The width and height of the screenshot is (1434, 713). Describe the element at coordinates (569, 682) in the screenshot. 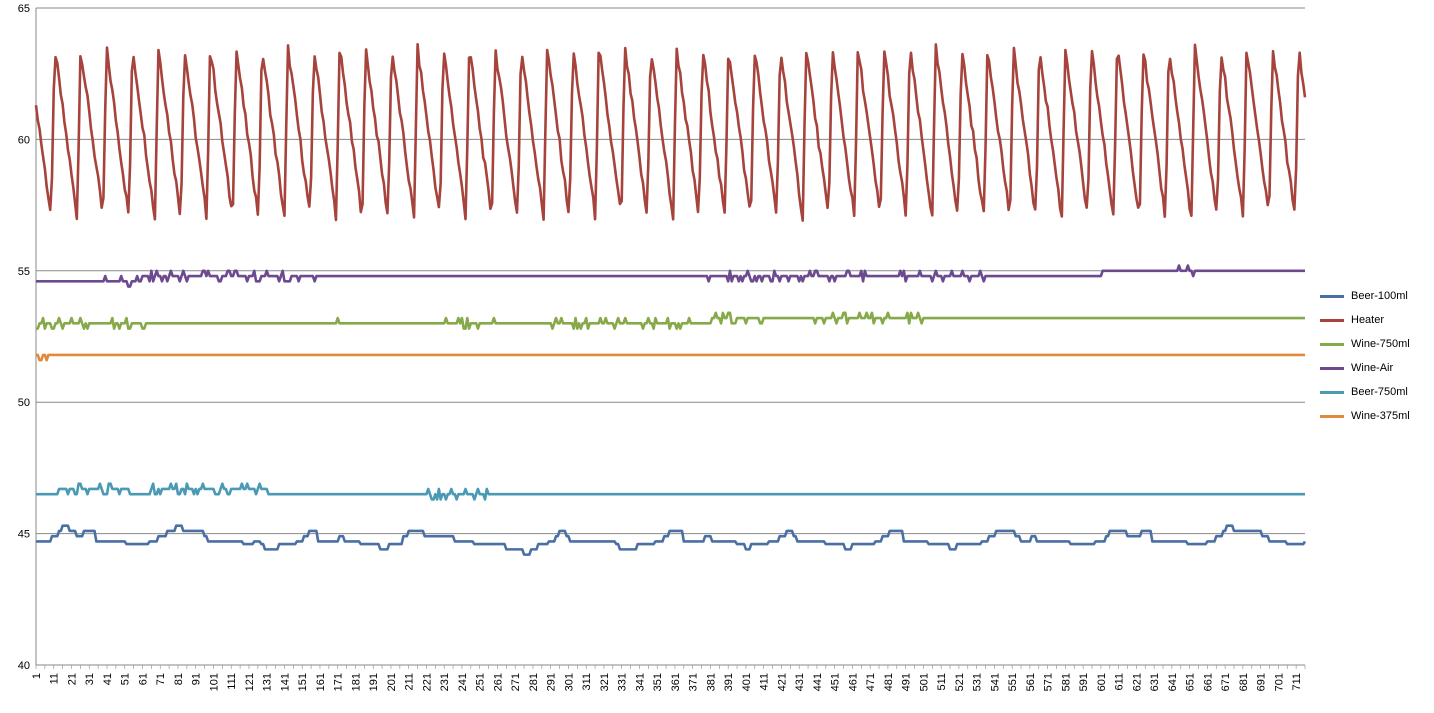

I see `x-tick-label: 301` at that location.